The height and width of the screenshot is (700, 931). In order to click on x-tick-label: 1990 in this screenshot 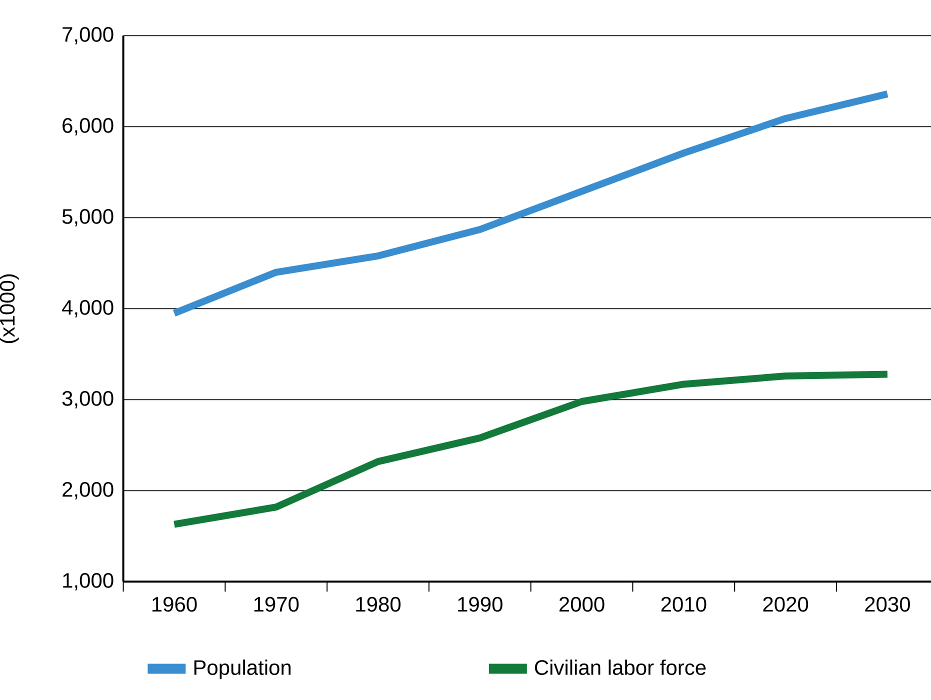, I will do `click(480, 604)`.